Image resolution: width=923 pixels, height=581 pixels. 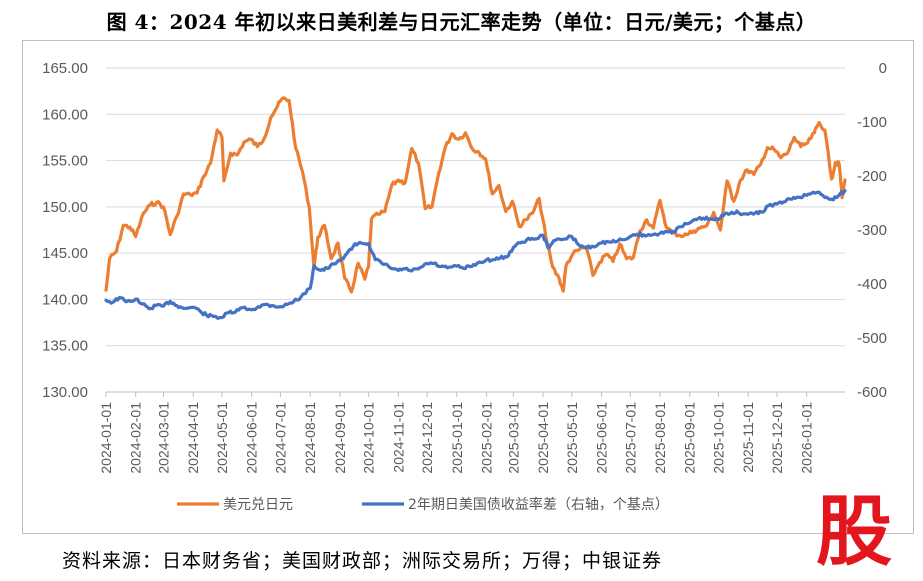 I want to click on x-tick-label: 2024-05-01, so click(x=222, y=438).